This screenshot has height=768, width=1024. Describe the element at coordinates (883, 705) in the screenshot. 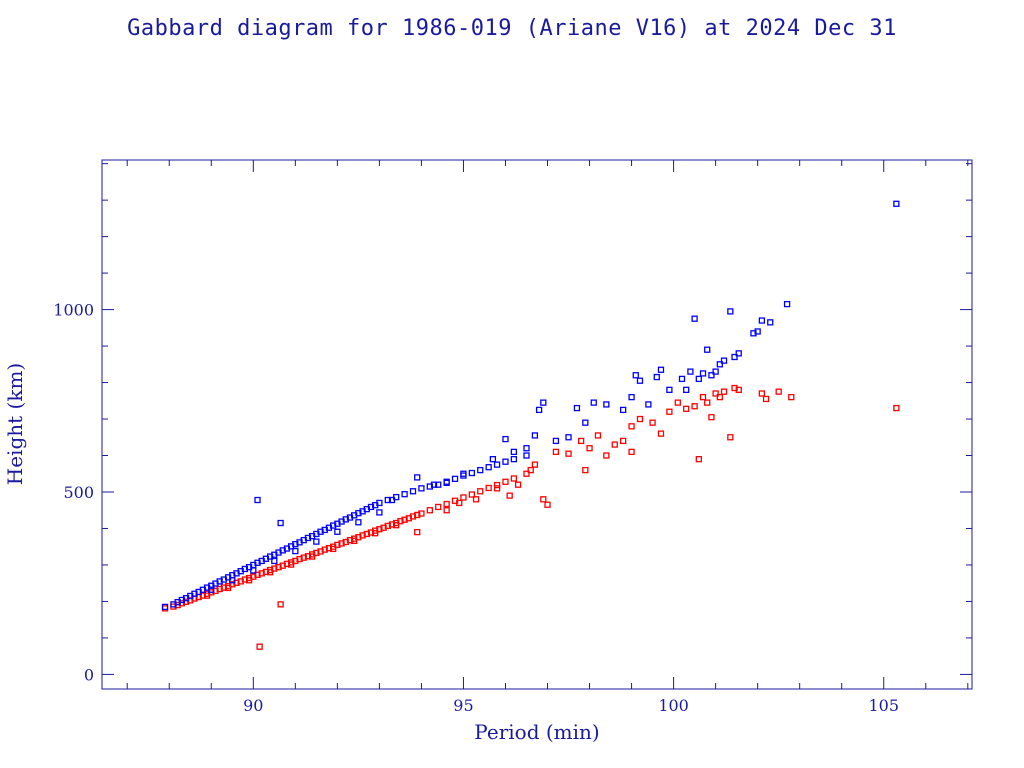

I see `x-tick-label: 105` at that location.